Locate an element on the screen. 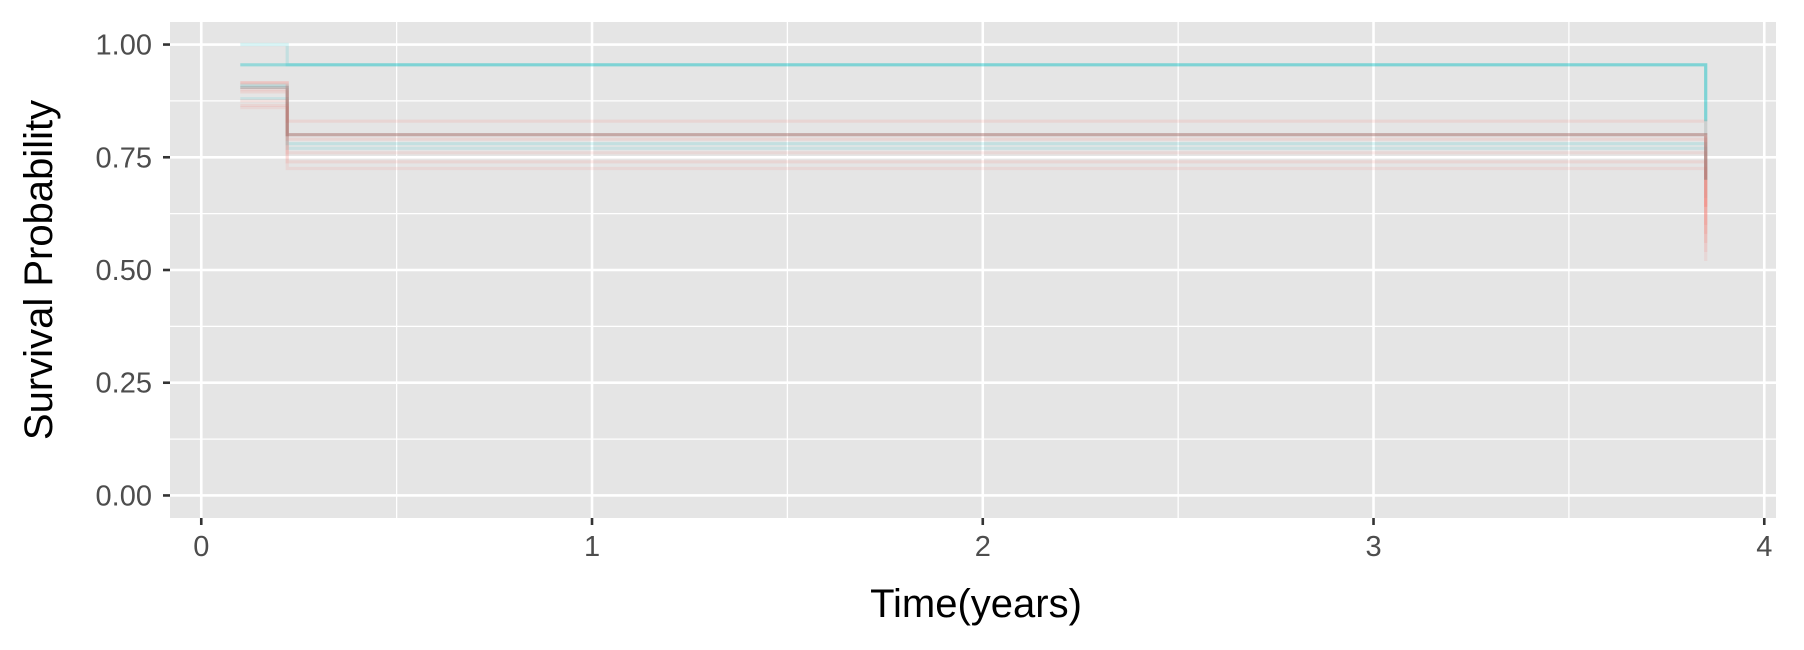  x-axis: 0 1 2 3 4 is located at coordinates (982, 540).